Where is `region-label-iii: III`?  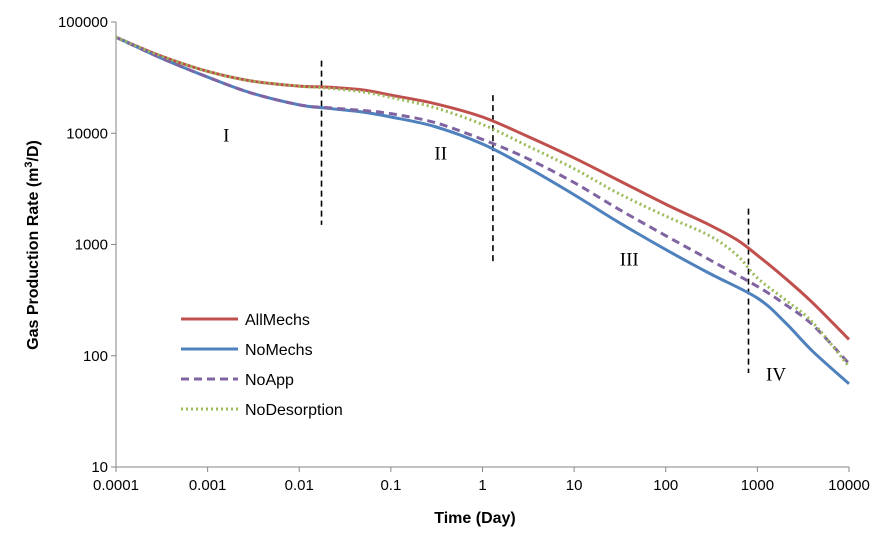 region-label-iii: III is located at coordinates (629, 259).